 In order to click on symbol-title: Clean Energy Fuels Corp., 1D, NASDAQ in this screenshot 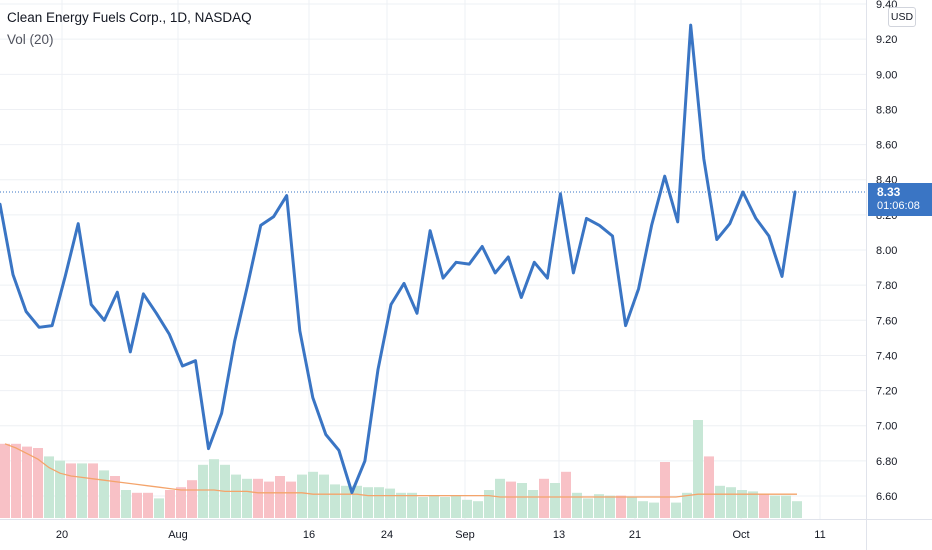, I will do `click(129, 17)`.